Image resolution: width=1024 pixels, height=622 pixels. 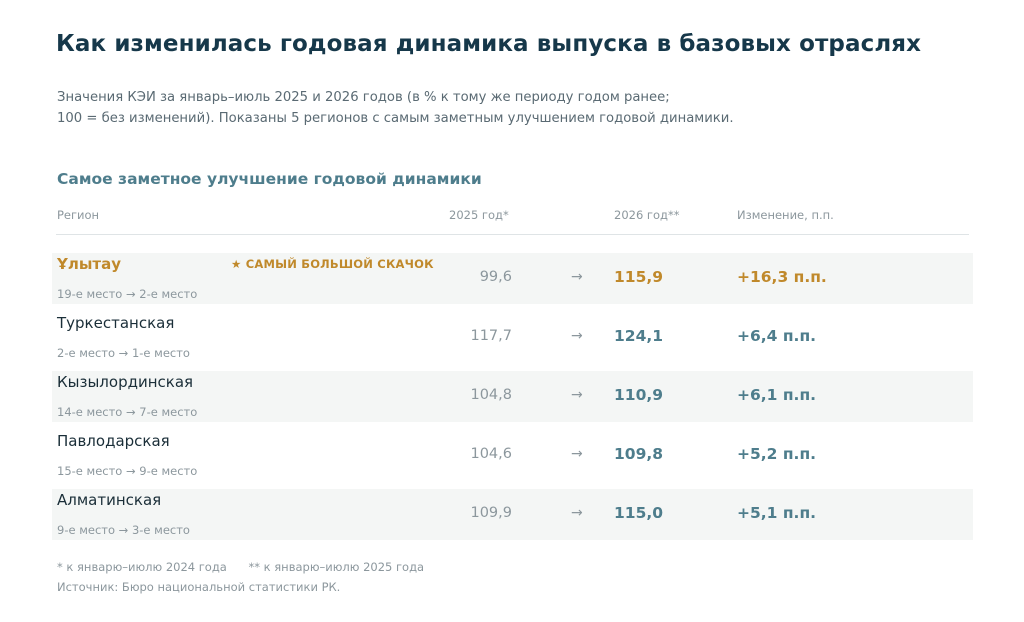 I want to click on value-2025: 104,8, so click(x=491, y=395).